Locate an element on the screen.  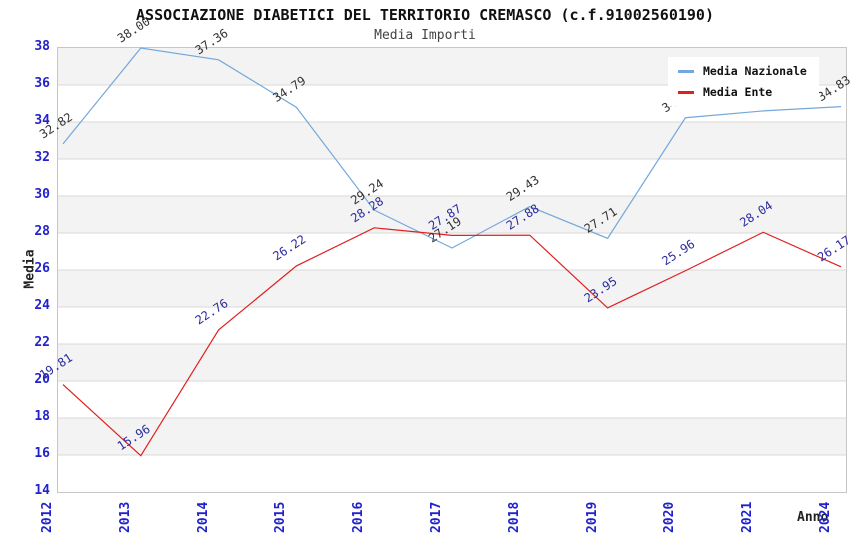
y-tick-label: 36 is located at coordinates (42, 83).